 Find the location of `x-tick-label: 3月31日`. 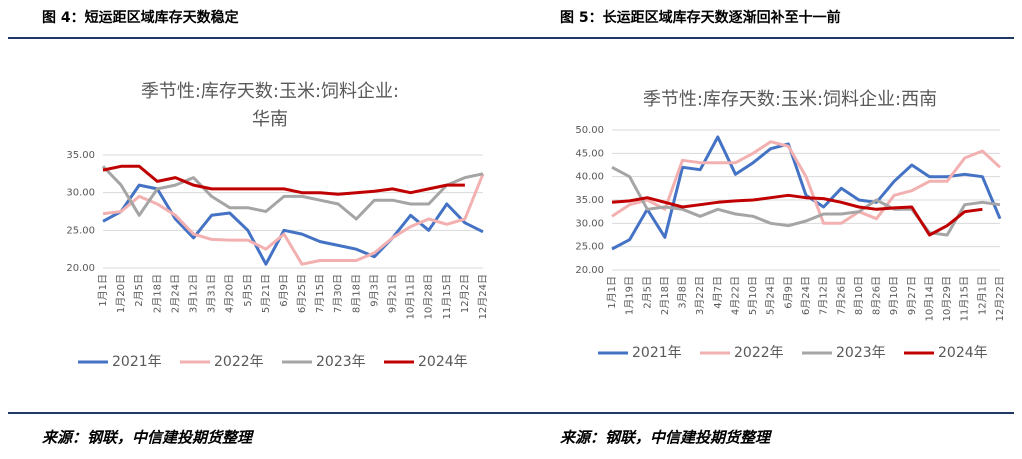

x-tick-label: 3月31日 is located at coordinates (212, 293).